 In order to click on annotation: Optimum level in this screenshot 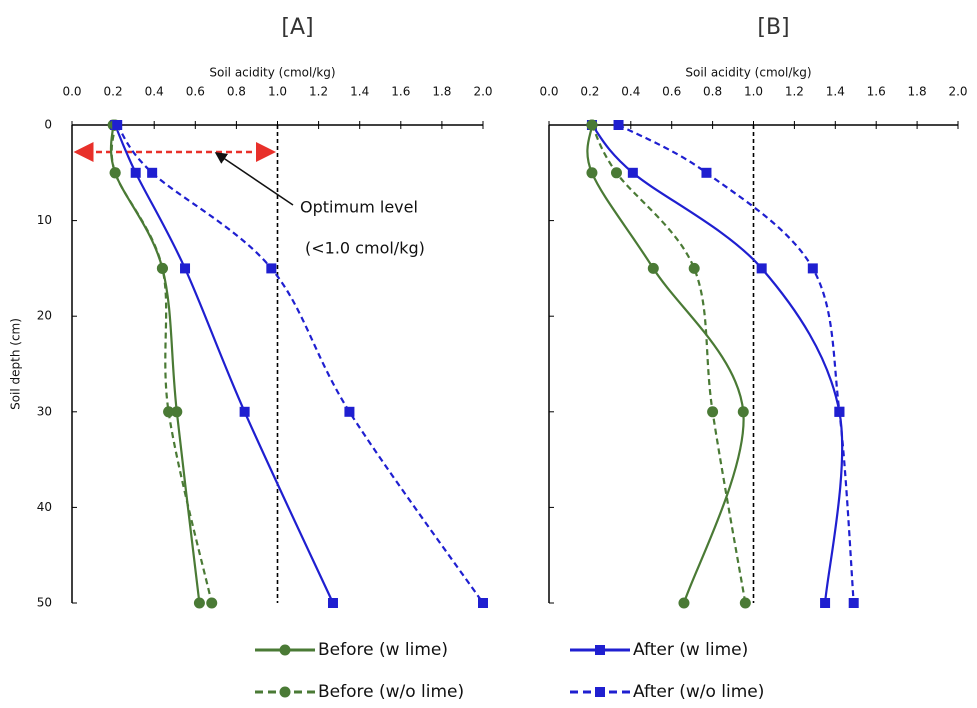, I will do `click(359, 207)`.